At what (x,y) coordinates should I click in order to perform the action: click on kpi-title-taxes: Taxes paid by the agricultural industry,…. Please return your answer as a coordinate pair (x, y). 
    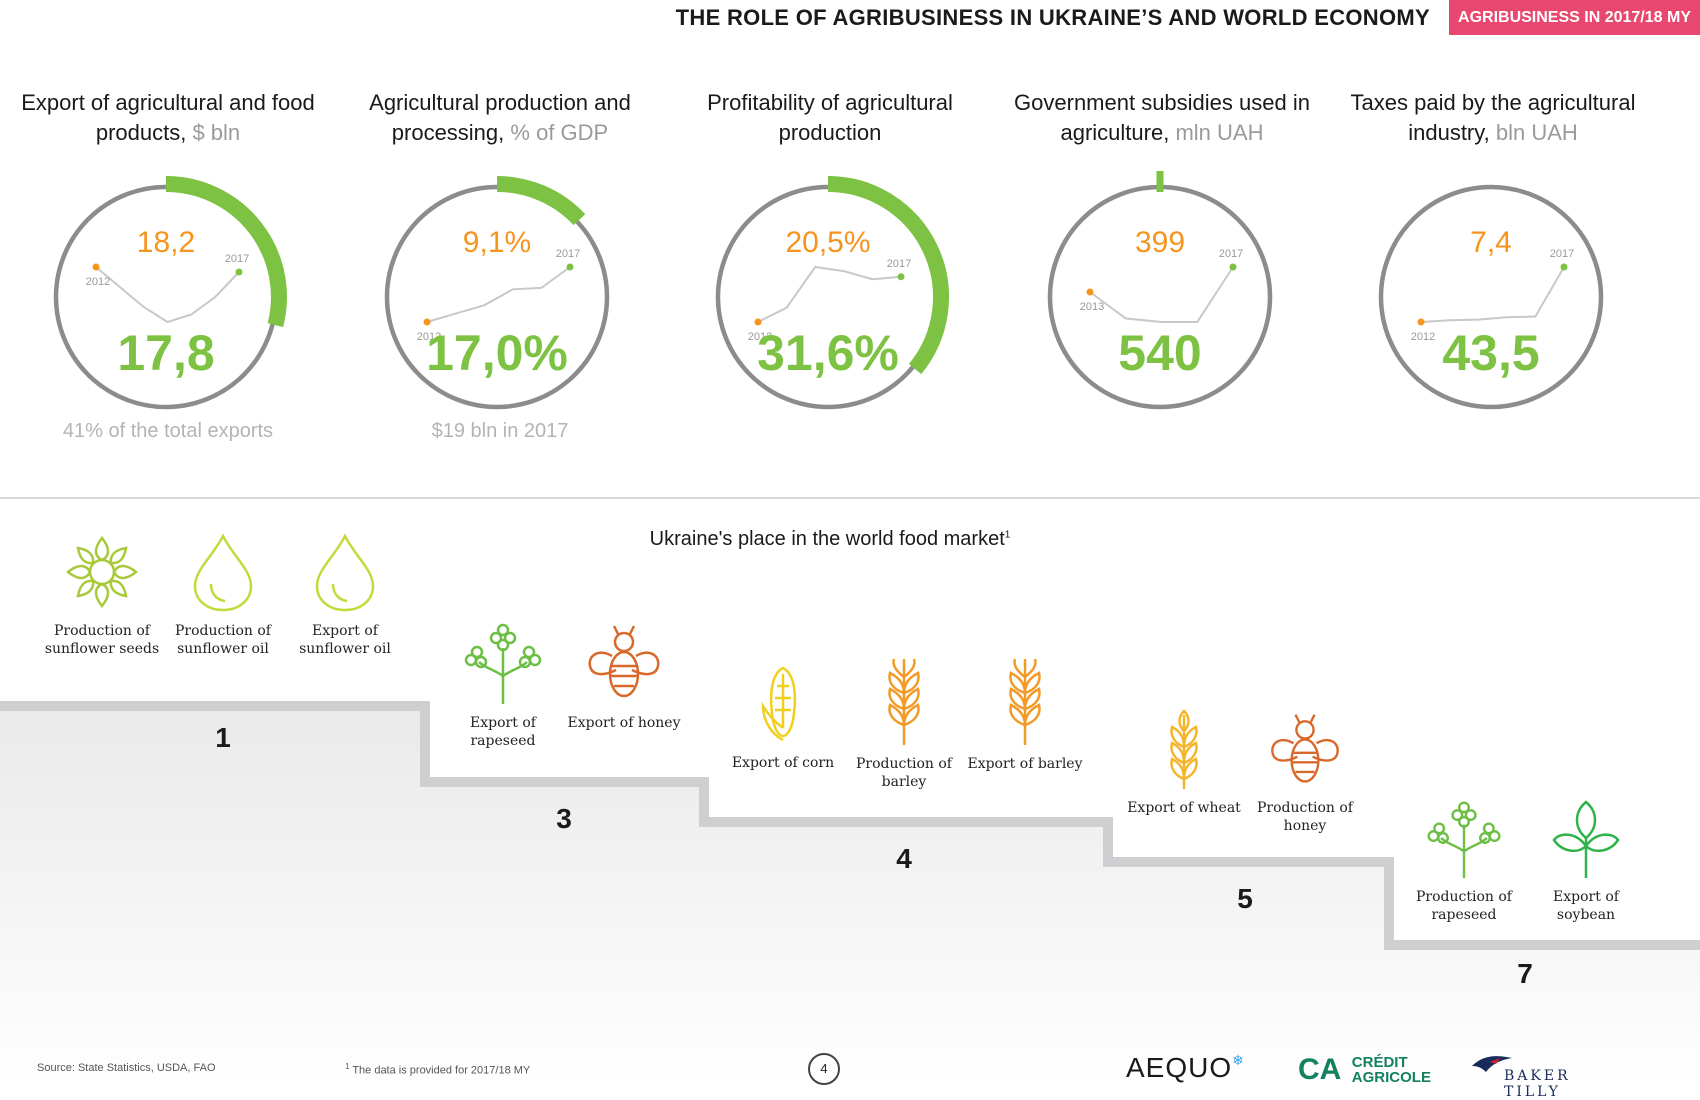
    Looking at the image, I should click on (1493, 118).